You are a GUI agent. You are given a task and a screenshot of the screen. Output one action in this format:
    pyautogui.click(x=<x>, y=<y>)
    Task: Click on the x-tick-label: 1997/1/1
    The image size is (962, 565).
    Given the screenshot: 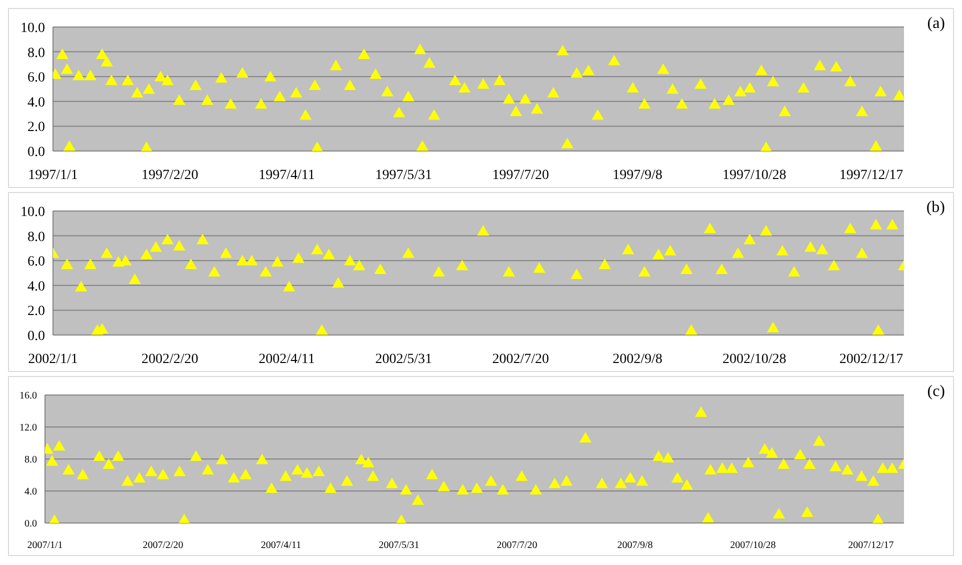 What is the action you would take?
    pyautogui.click(x=53, y=175)
    